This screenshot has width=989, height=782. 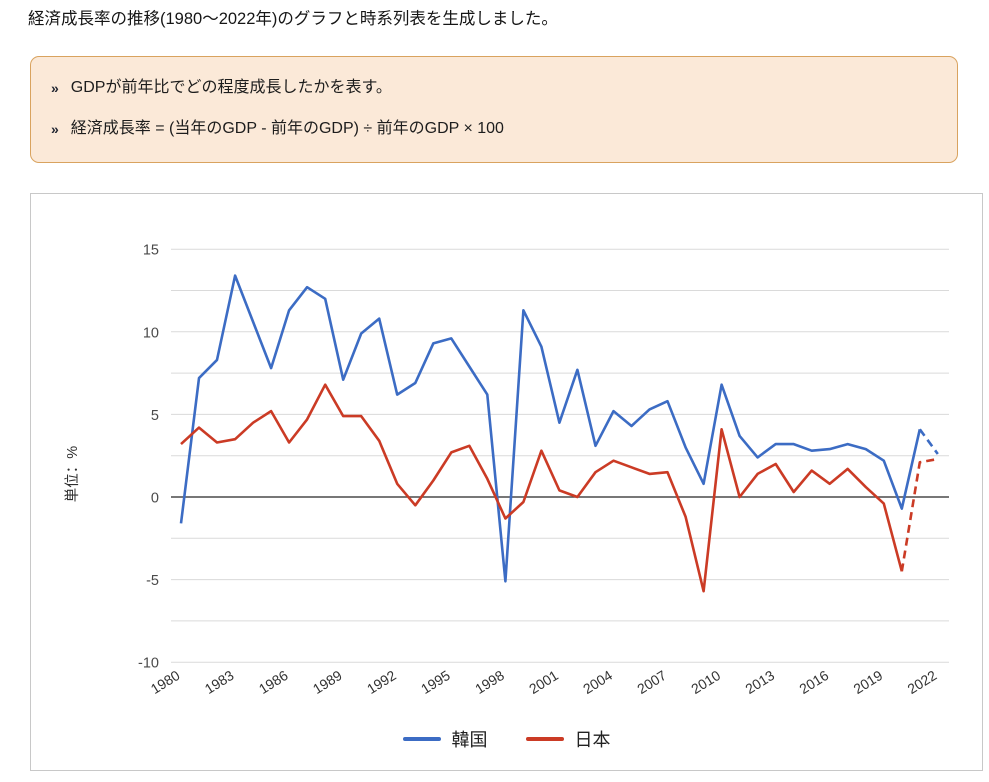 I want to click on svg-text: 0, so click(x=155, y=499).